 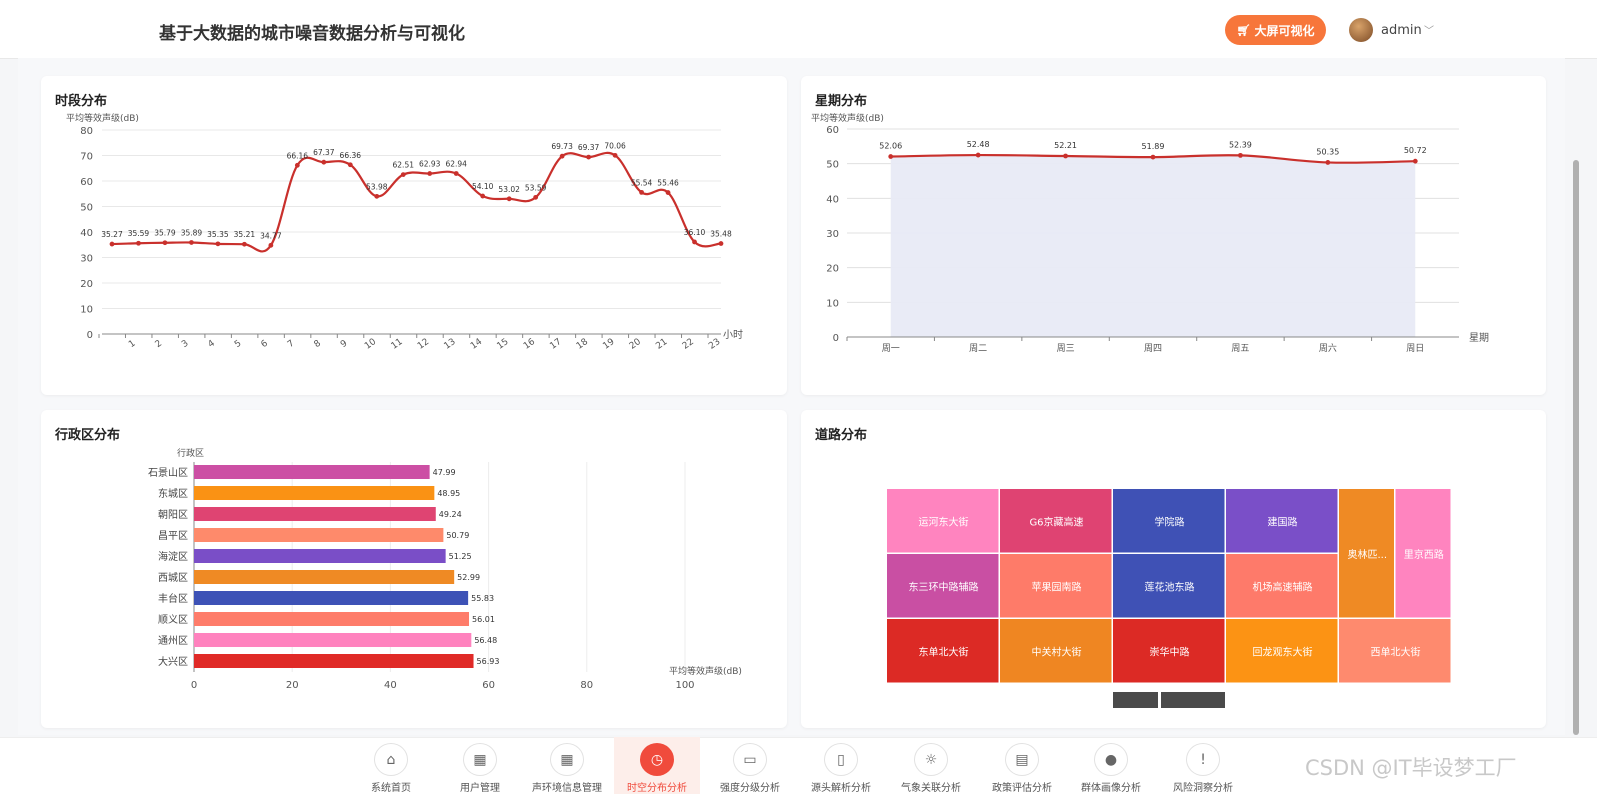 I want to click on x-tick-label: 40, so click(x=390, y=685).